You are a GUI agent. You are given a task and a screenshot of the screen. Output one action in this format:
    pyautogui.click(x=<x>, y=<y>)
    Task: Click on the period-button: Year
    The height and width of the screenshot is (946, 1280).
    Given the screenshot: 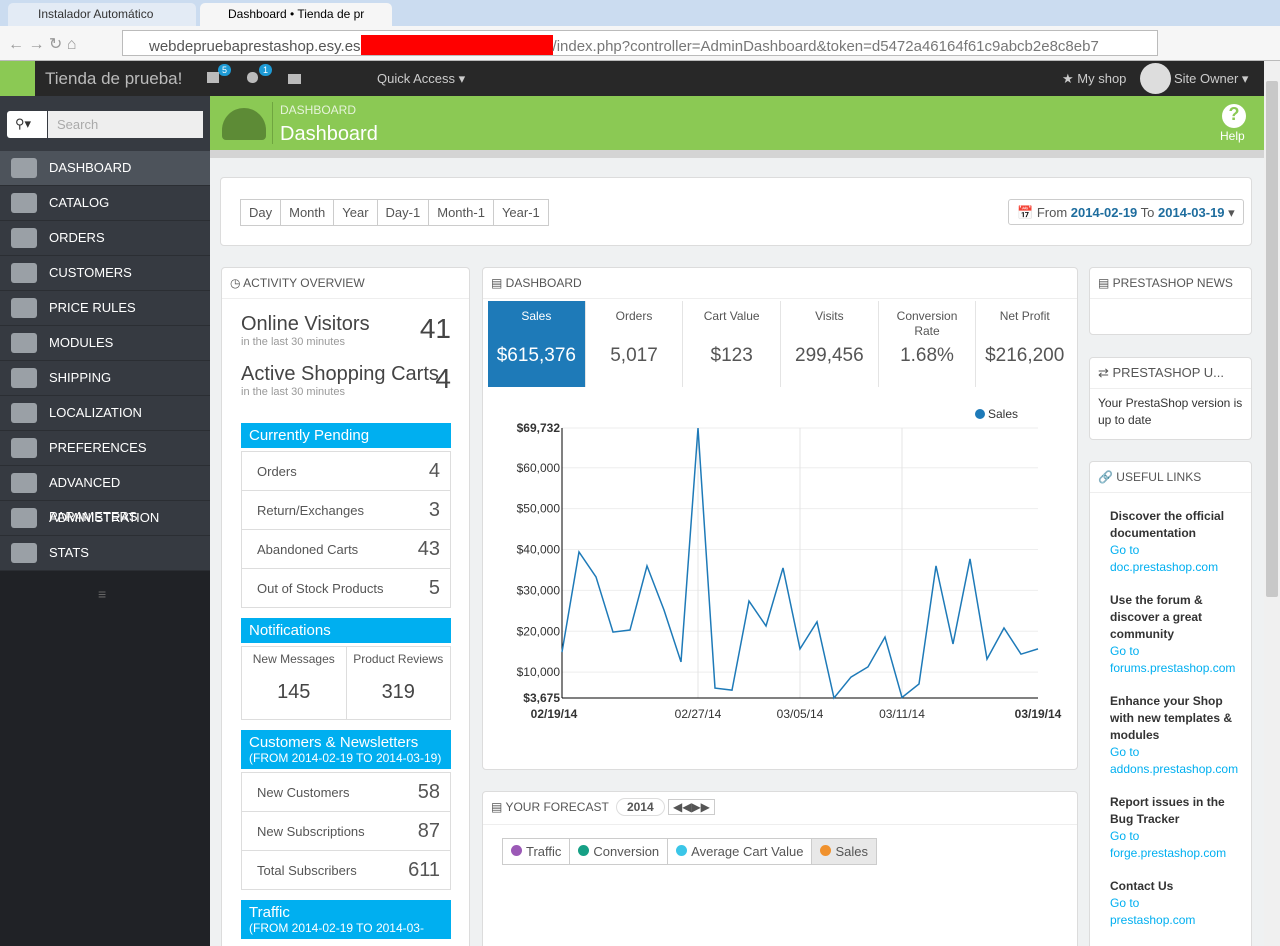 What is the action you would take?
    pyautogui.click(x=355, y=212)
    